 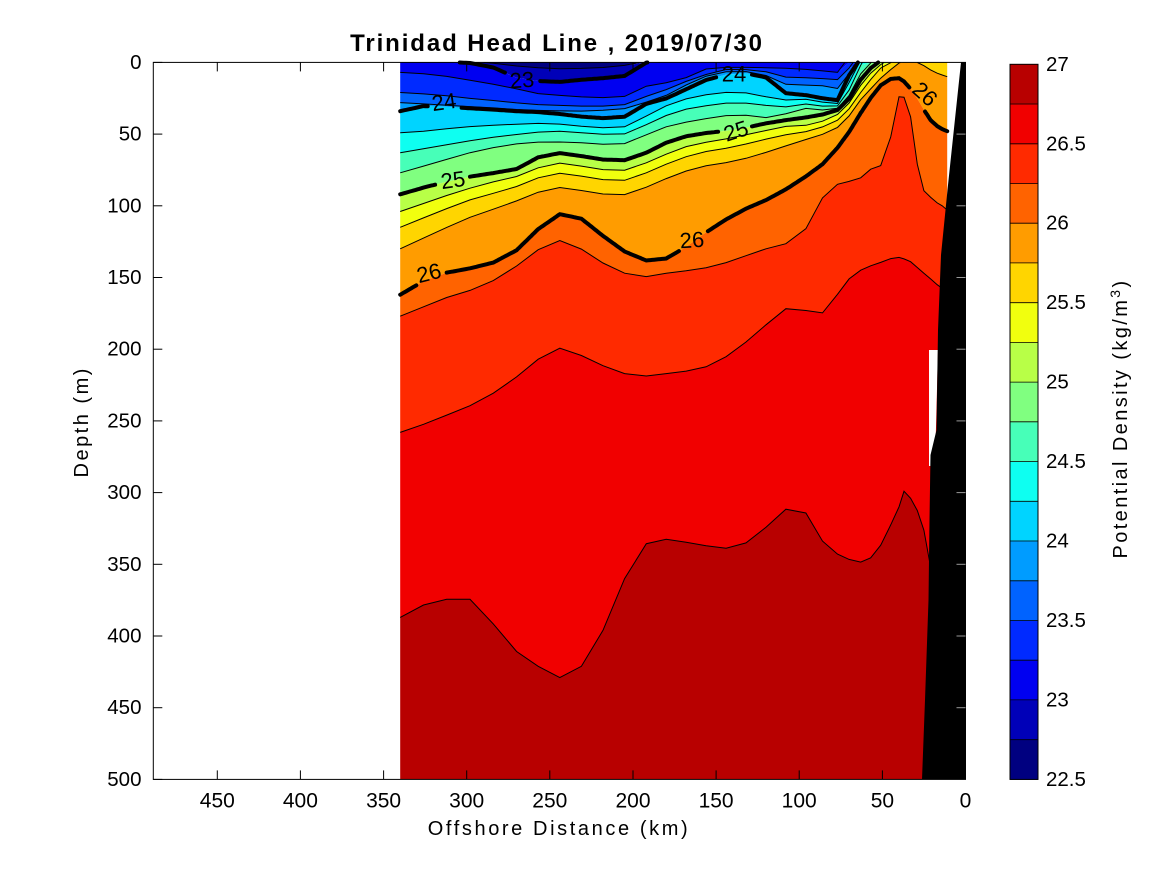 What do you see at coordinates (124, 779) in the screenshot?
I see `svg-text: 500` at bounding box center [124, 779].